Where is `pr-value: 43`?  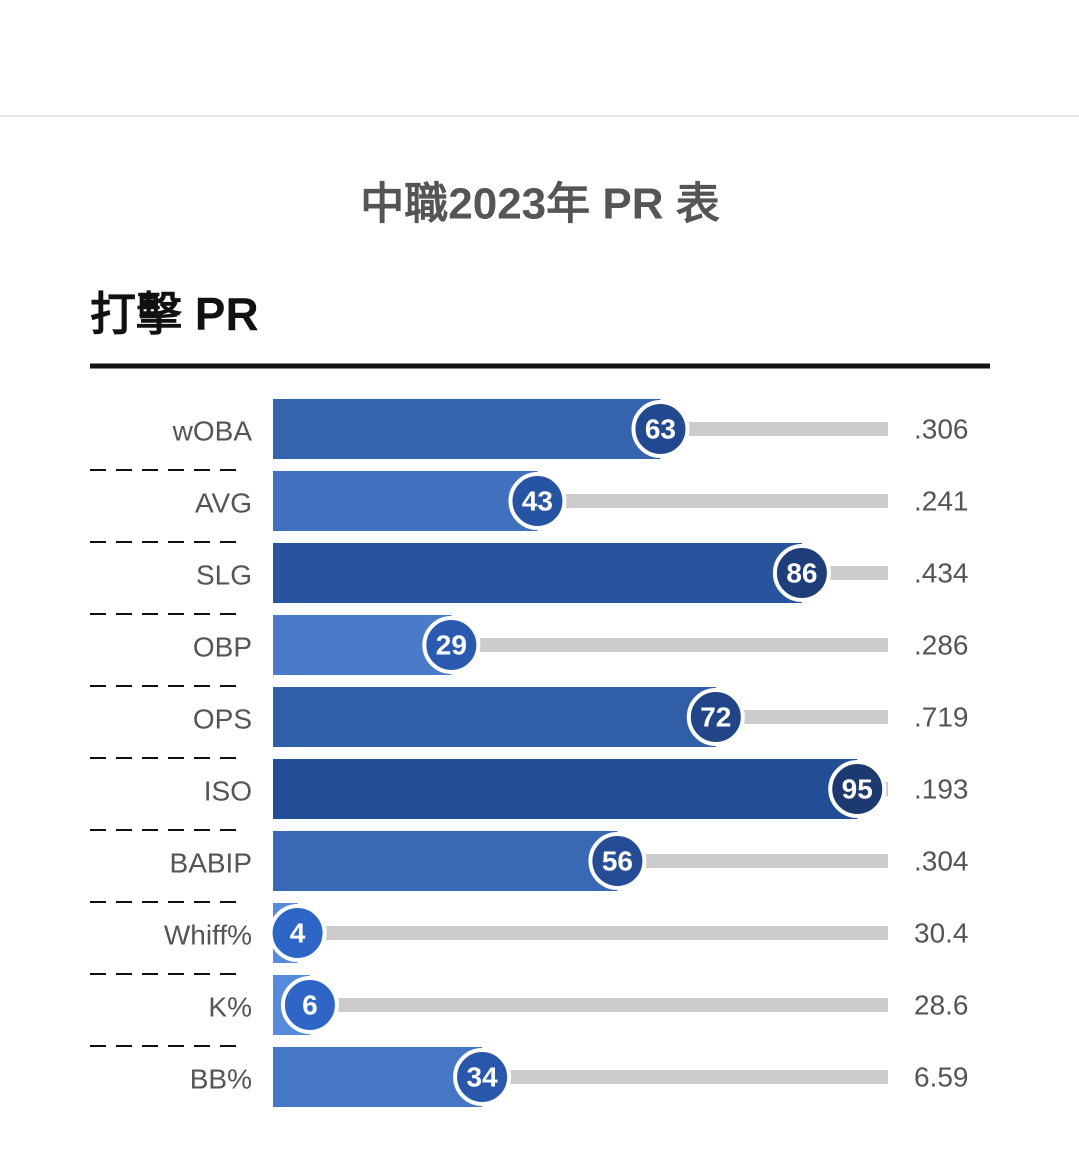 pr-value: 43 is located at coordinates (537, 500).